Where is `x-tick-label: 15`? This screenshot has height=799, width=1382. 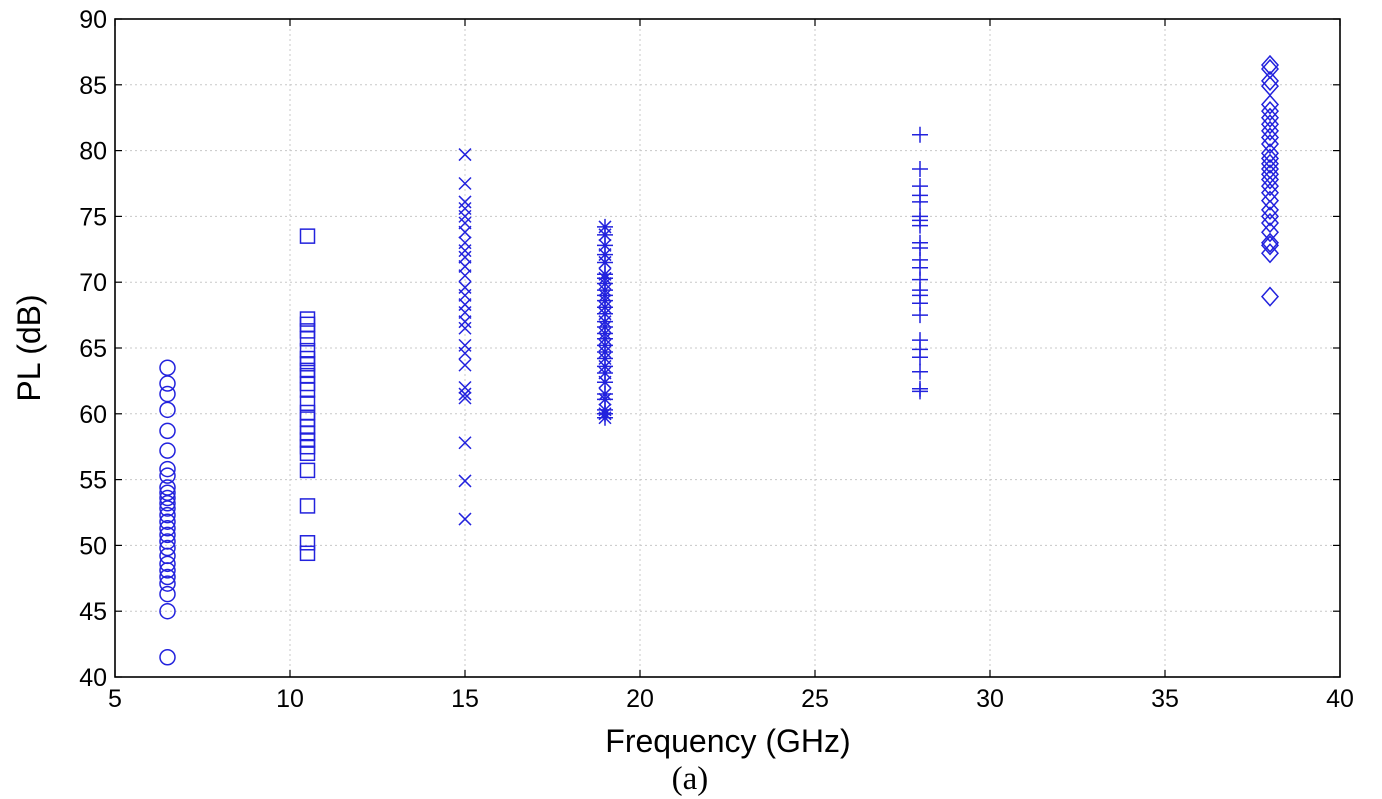
x-tick-label: 15 is located at coordinates (465, 699).